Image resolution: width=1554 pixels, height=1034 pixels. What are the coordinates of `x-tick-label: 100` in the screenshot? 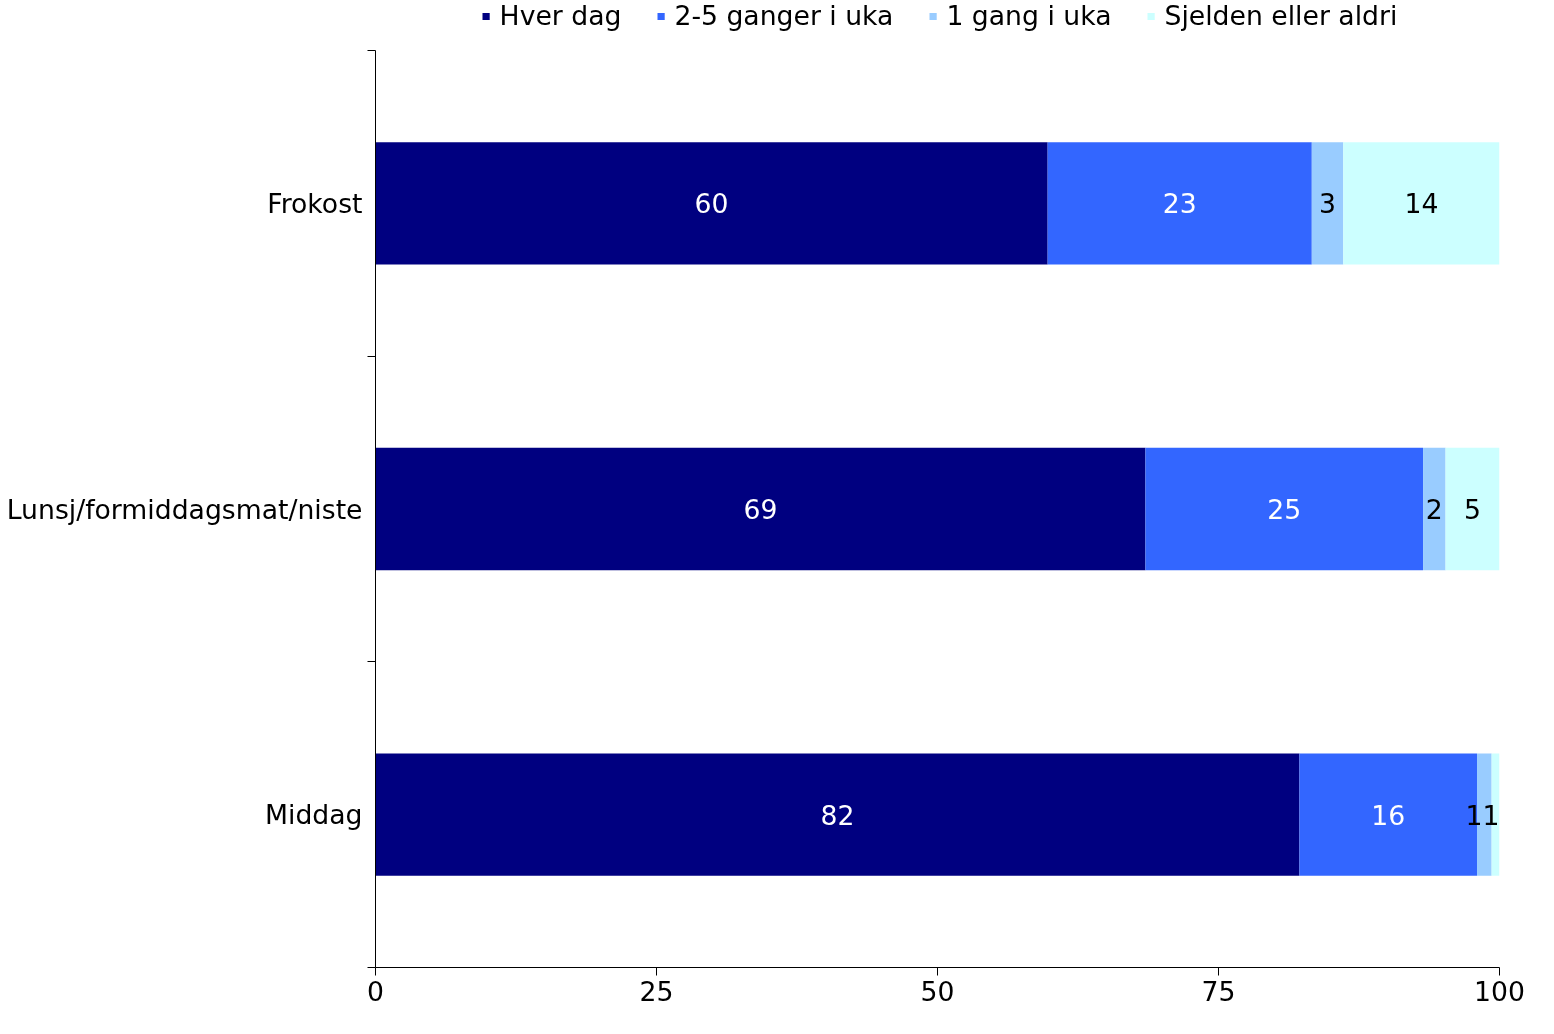 It's located at (1499, 991).